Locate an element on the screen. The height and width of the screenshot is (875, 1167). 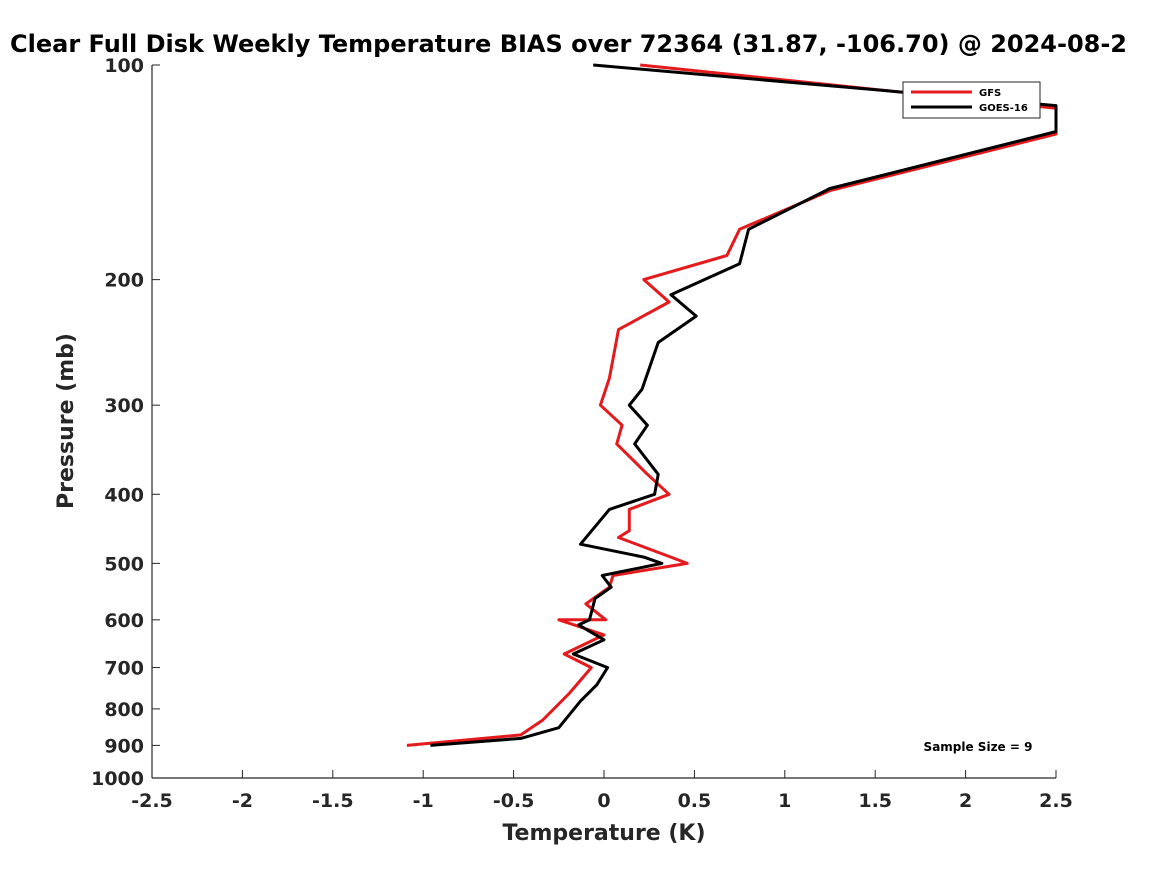
legend: GFS GOES-16 is located at coordinates (971, 100).